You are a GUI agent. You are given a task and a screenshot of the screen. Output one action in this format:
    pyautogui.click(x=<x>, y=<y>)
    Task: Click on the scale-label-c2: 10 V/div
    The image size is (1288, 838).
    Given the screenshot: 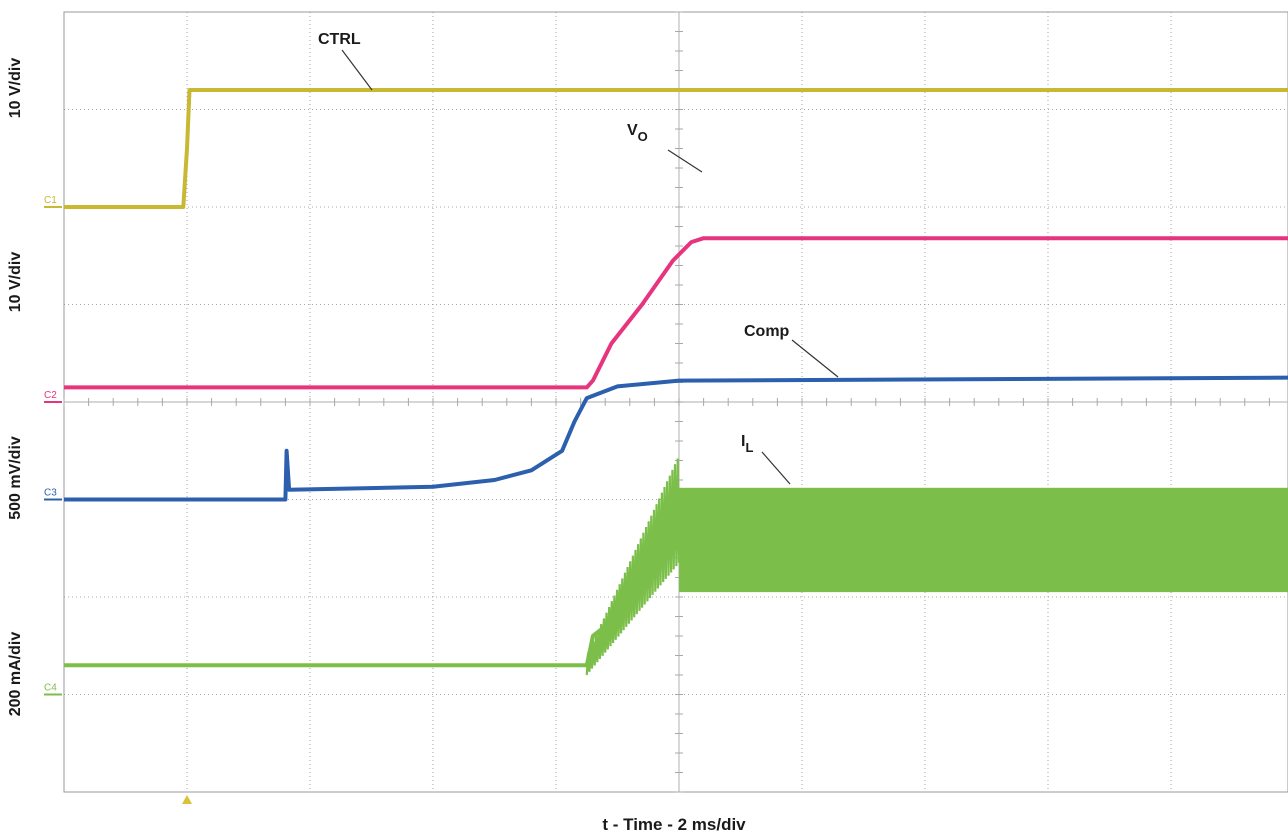 What is the action you would take?
    pyautogui.click(x=15, y=282)
    